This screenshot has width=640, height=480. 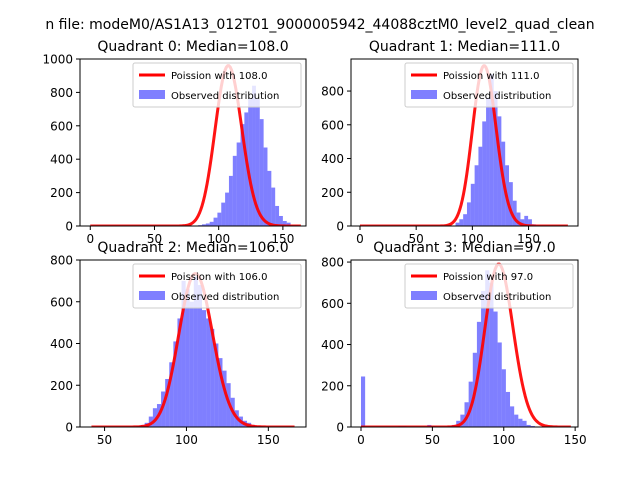 I want to click on x-tick-label: 0, so click(x=360, y=239).